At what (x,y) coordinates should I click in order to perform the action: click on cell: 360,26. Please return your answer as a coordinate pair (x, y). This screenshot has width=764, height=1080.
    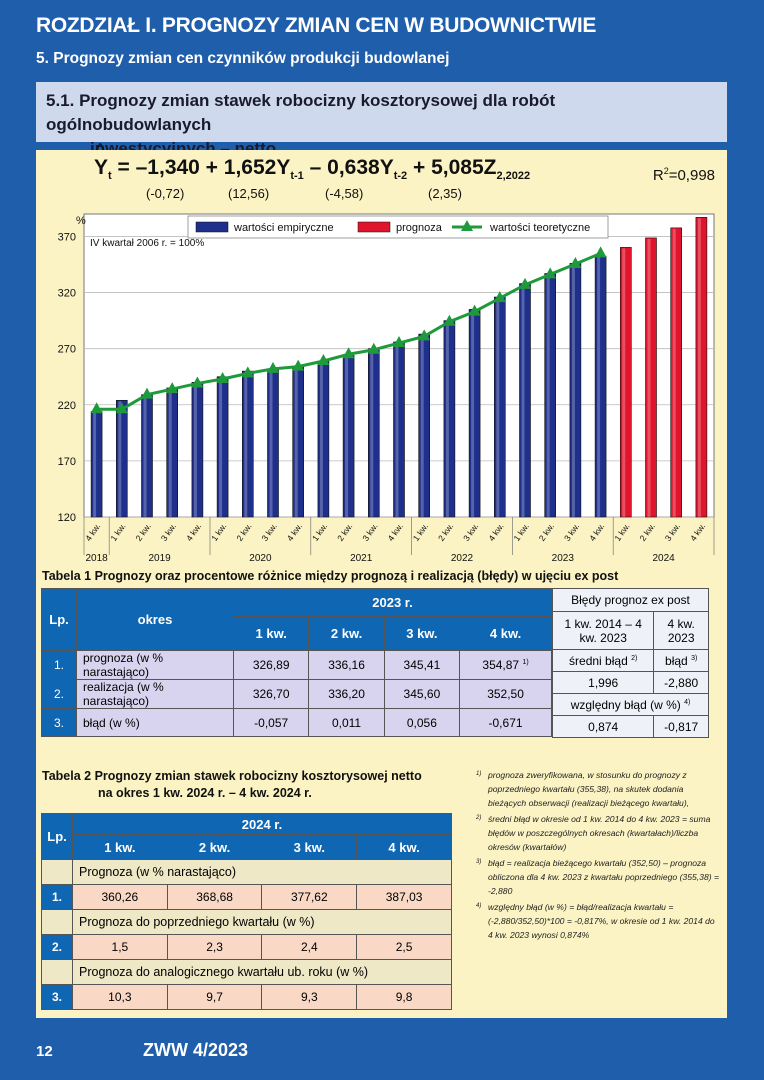
    Looking at the image, I should click on (120, 897).